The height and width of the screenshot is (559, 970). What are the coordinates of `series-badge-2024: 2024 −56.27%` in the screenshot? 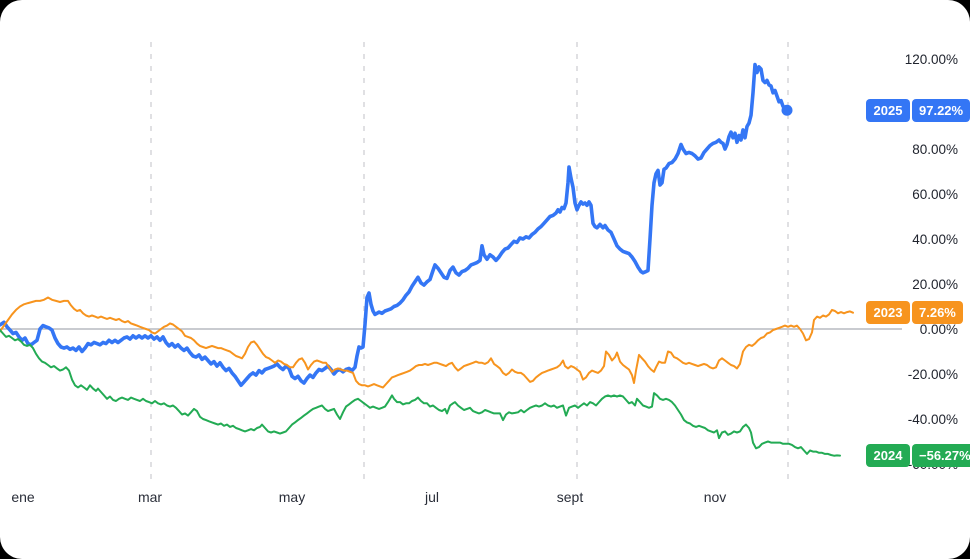 It's located at (918, 456).